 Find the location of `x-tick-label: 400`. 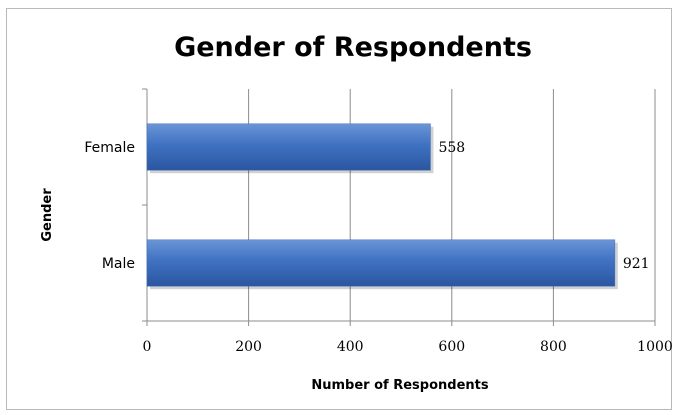

x-tick-label: 400 is located at coordinates (350, 347).